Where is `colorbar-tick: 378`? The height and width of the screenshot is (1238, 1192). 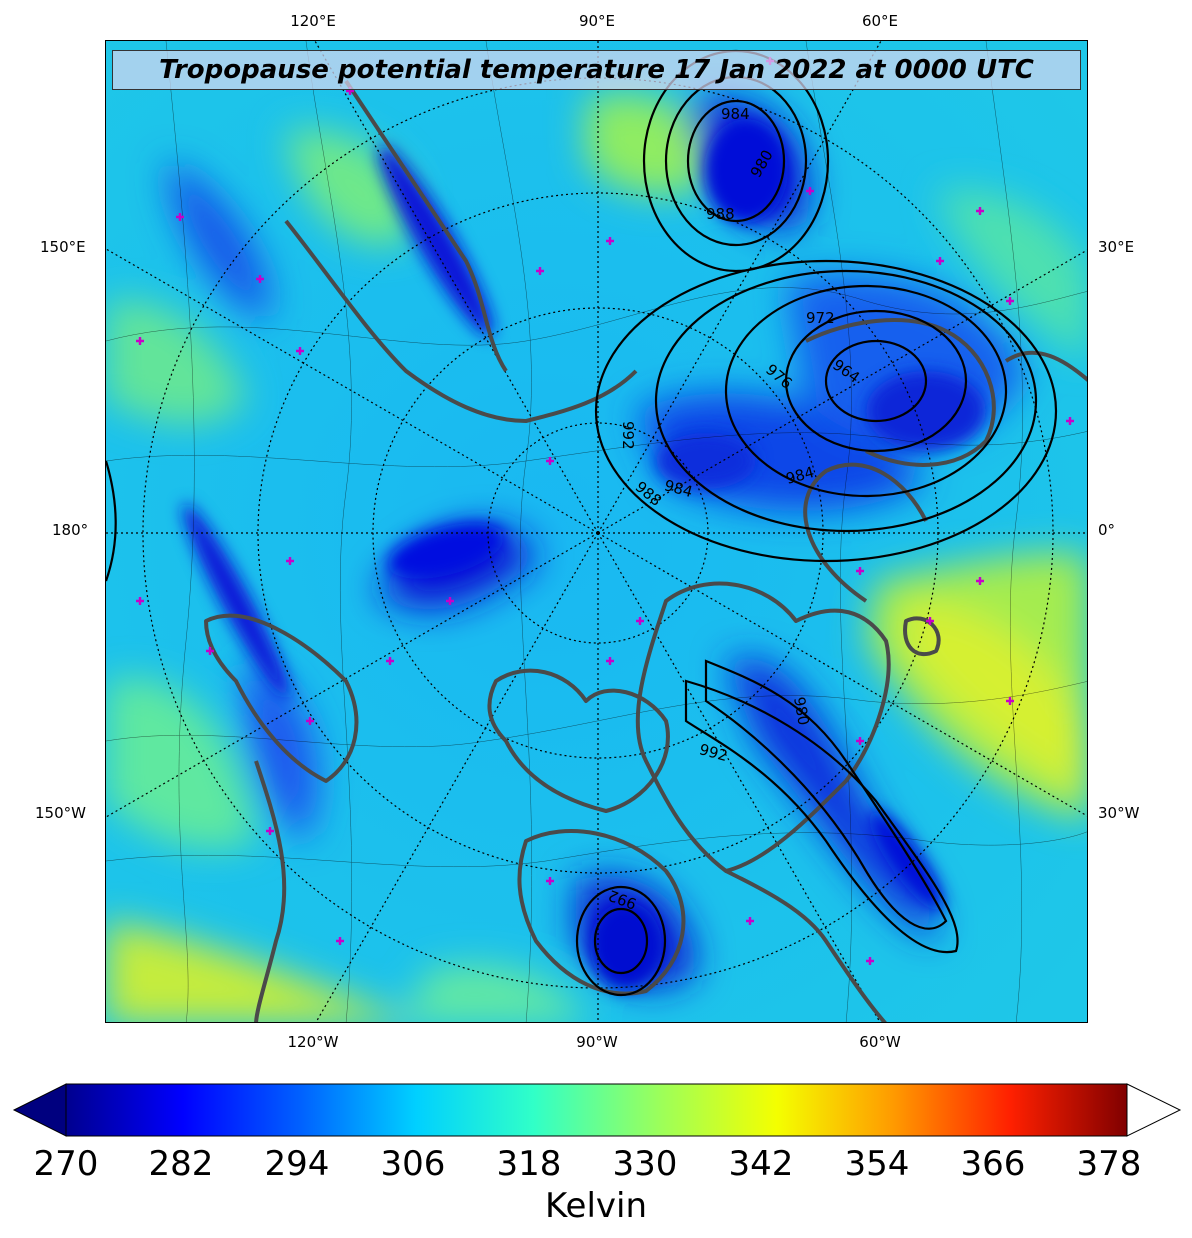 colorbar-tick: 378 is located at coordinates (1109, 1164).